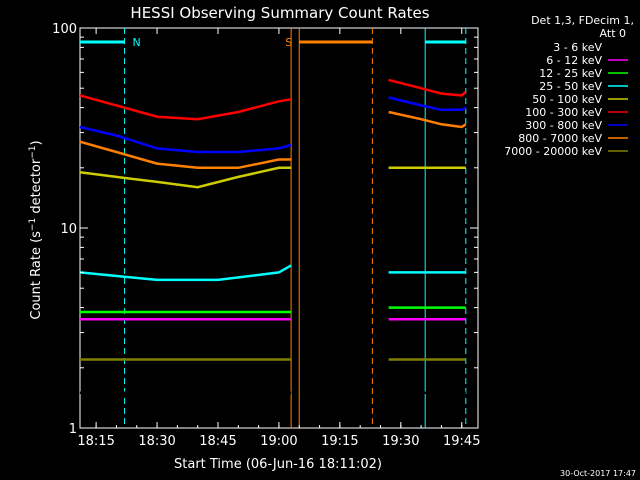  Describe the element at coordinates (288, 42) in the screenshot. I see `annotation-label-2: S` at that location.